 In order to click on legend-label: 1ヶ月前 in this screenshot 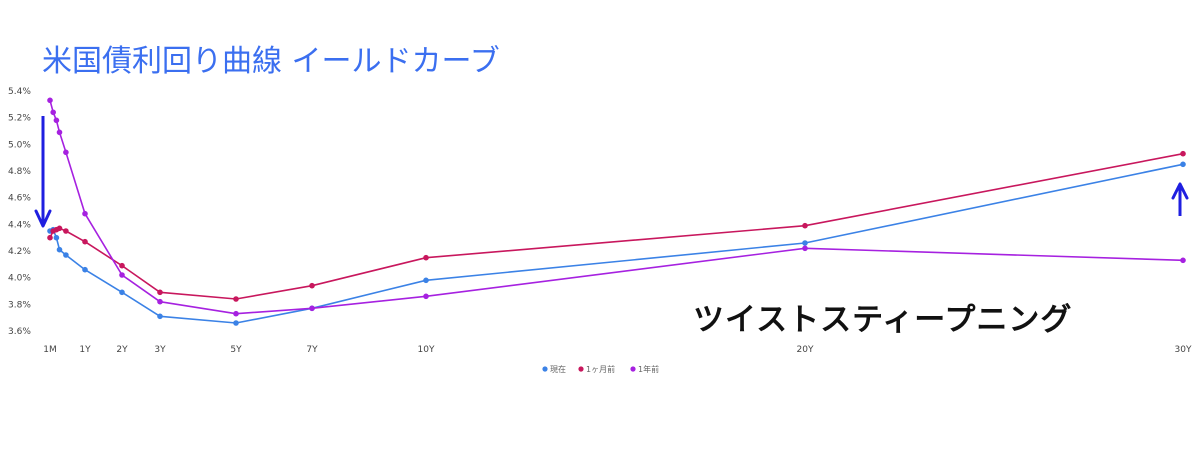, I will do `click(600, 369)`.